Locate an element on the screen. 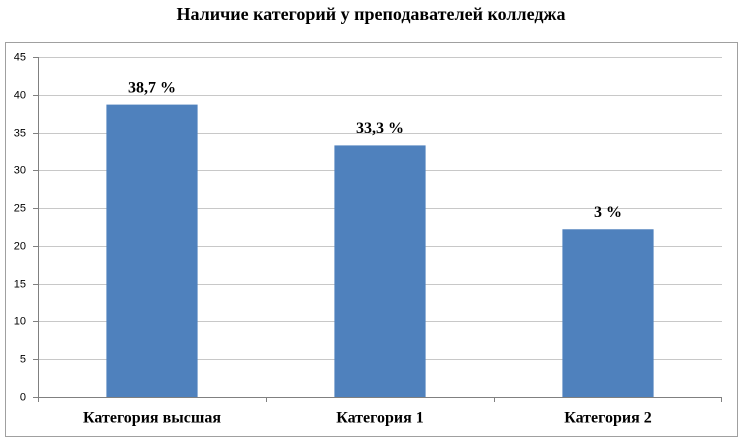 The height and width of the screenshot is (440, 743). annotation: 33,3 % is located at coordinates (380, 128).